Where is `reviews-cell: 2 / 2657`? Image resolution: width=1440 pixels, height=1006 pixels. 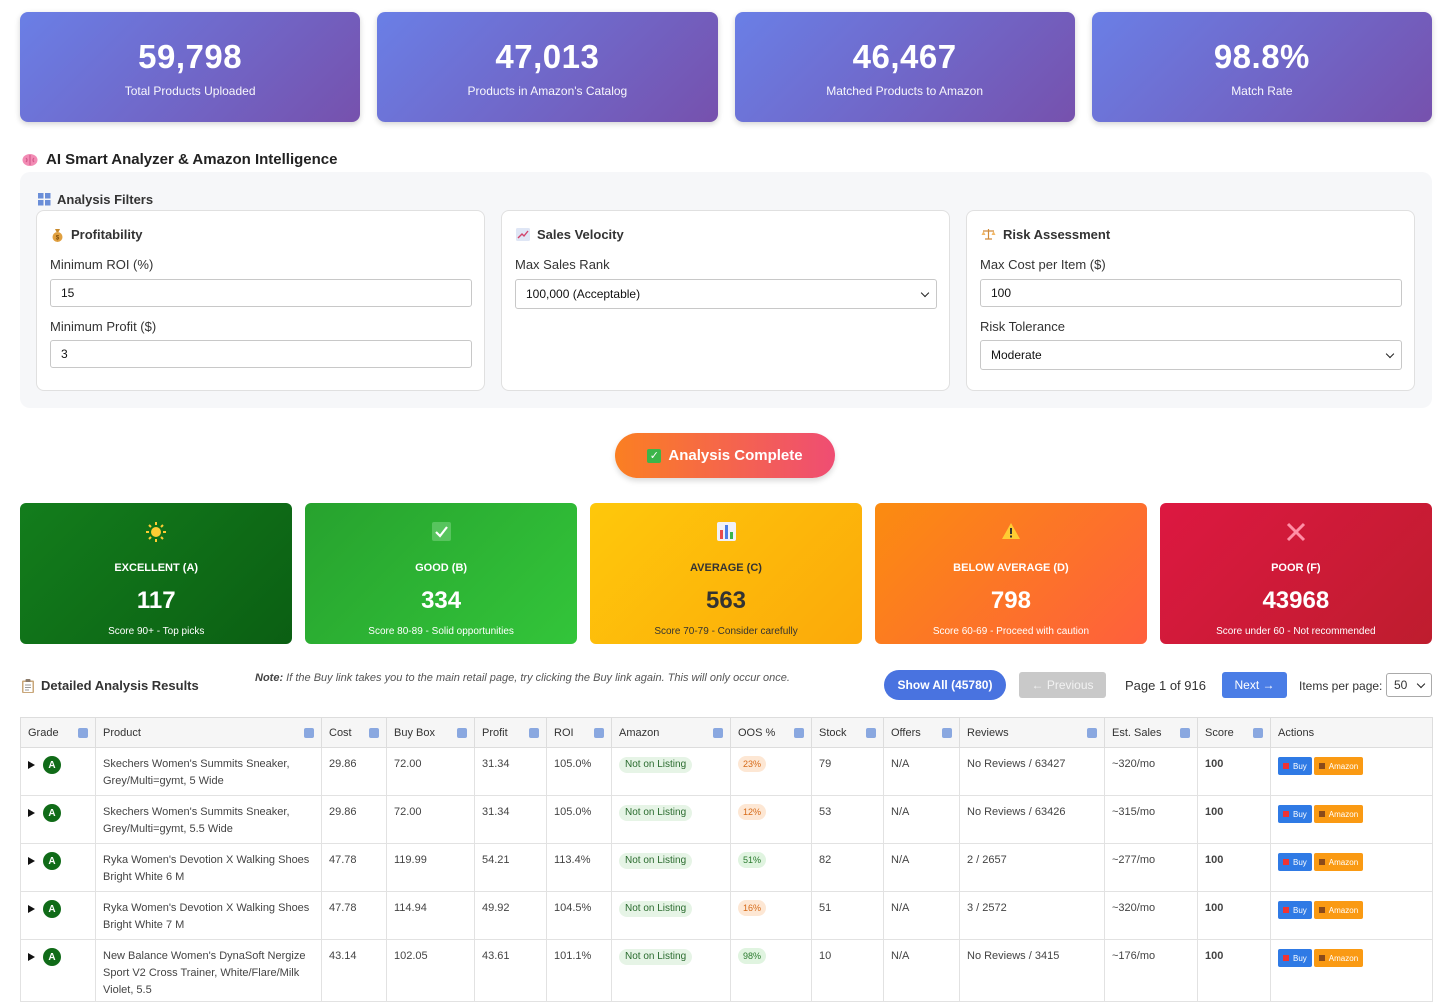
reviews-cell: 2 / 2657 is located at coordinates (1032, 867).